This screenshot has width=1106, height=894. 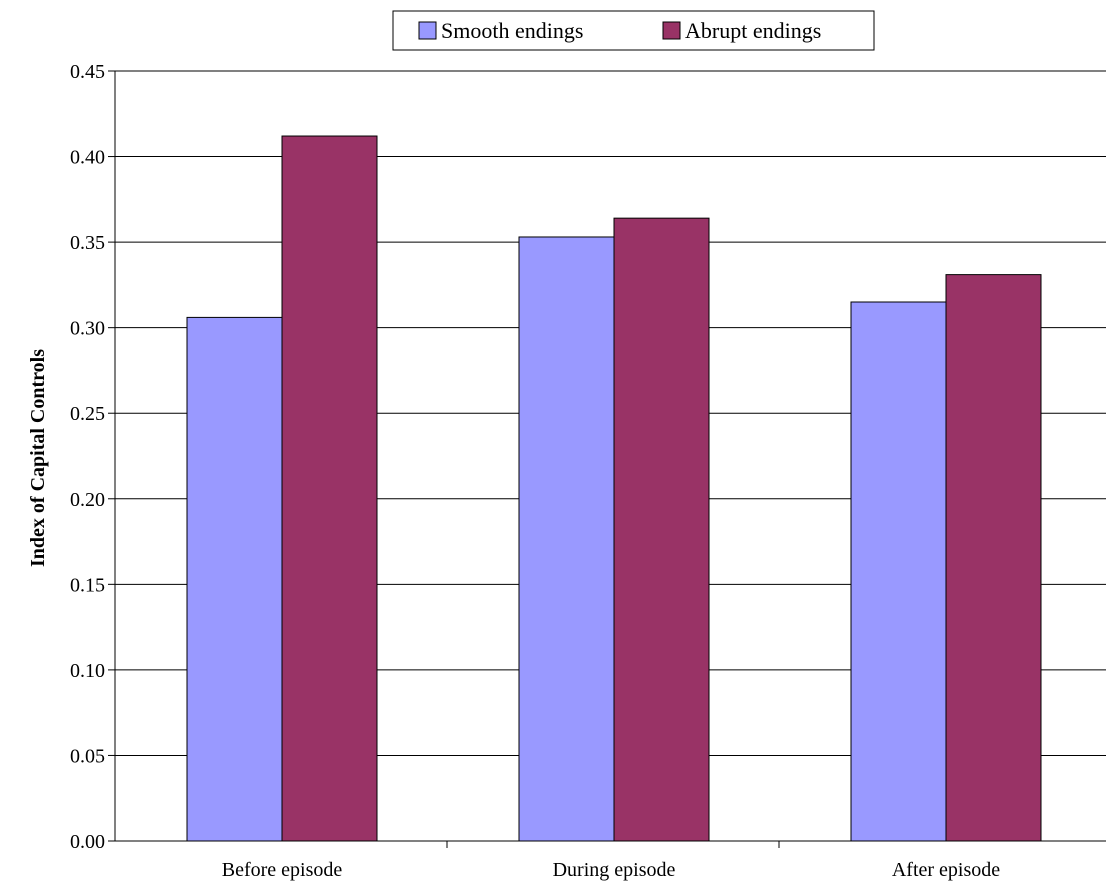 What do you see at coordinates (87, 72) in the screenshot?
I see `y-tick-label: 0.45` at bounding box center [87, 72].